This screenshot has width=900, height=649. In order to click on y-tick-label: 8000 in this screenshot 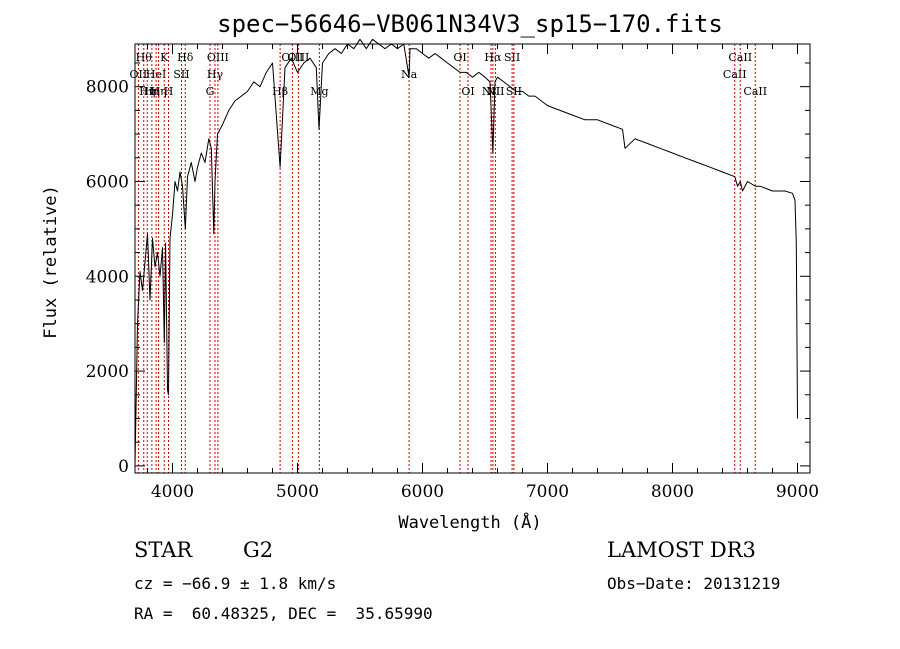, I will do `click(107, 88)`.